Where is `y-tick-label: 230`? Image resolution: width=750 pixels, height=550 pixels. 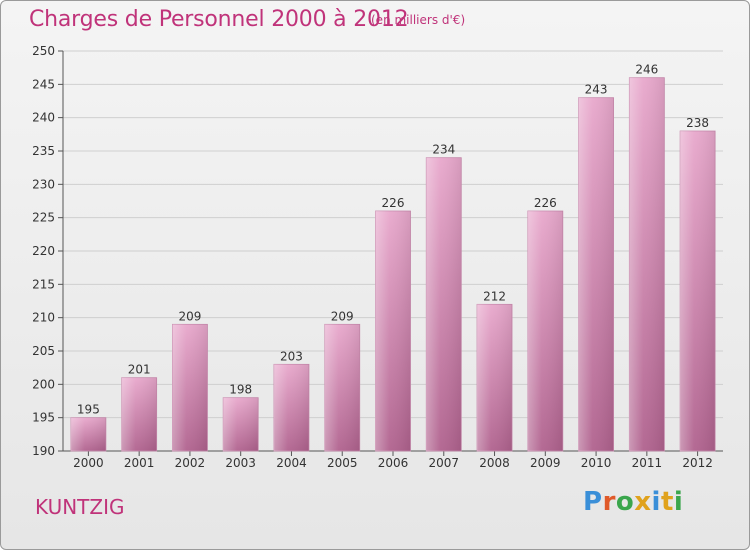 y-tick-label: 230 is located at coordinates (43, 184).